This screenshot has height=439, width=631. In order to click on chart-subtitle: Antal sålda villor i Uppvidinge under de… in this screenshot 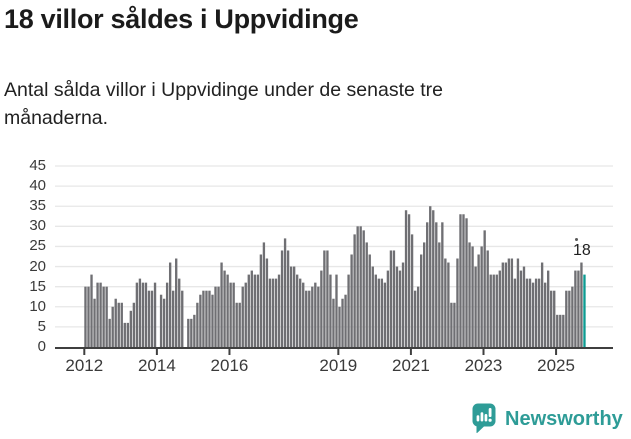, I will do `click(223, 104)`.